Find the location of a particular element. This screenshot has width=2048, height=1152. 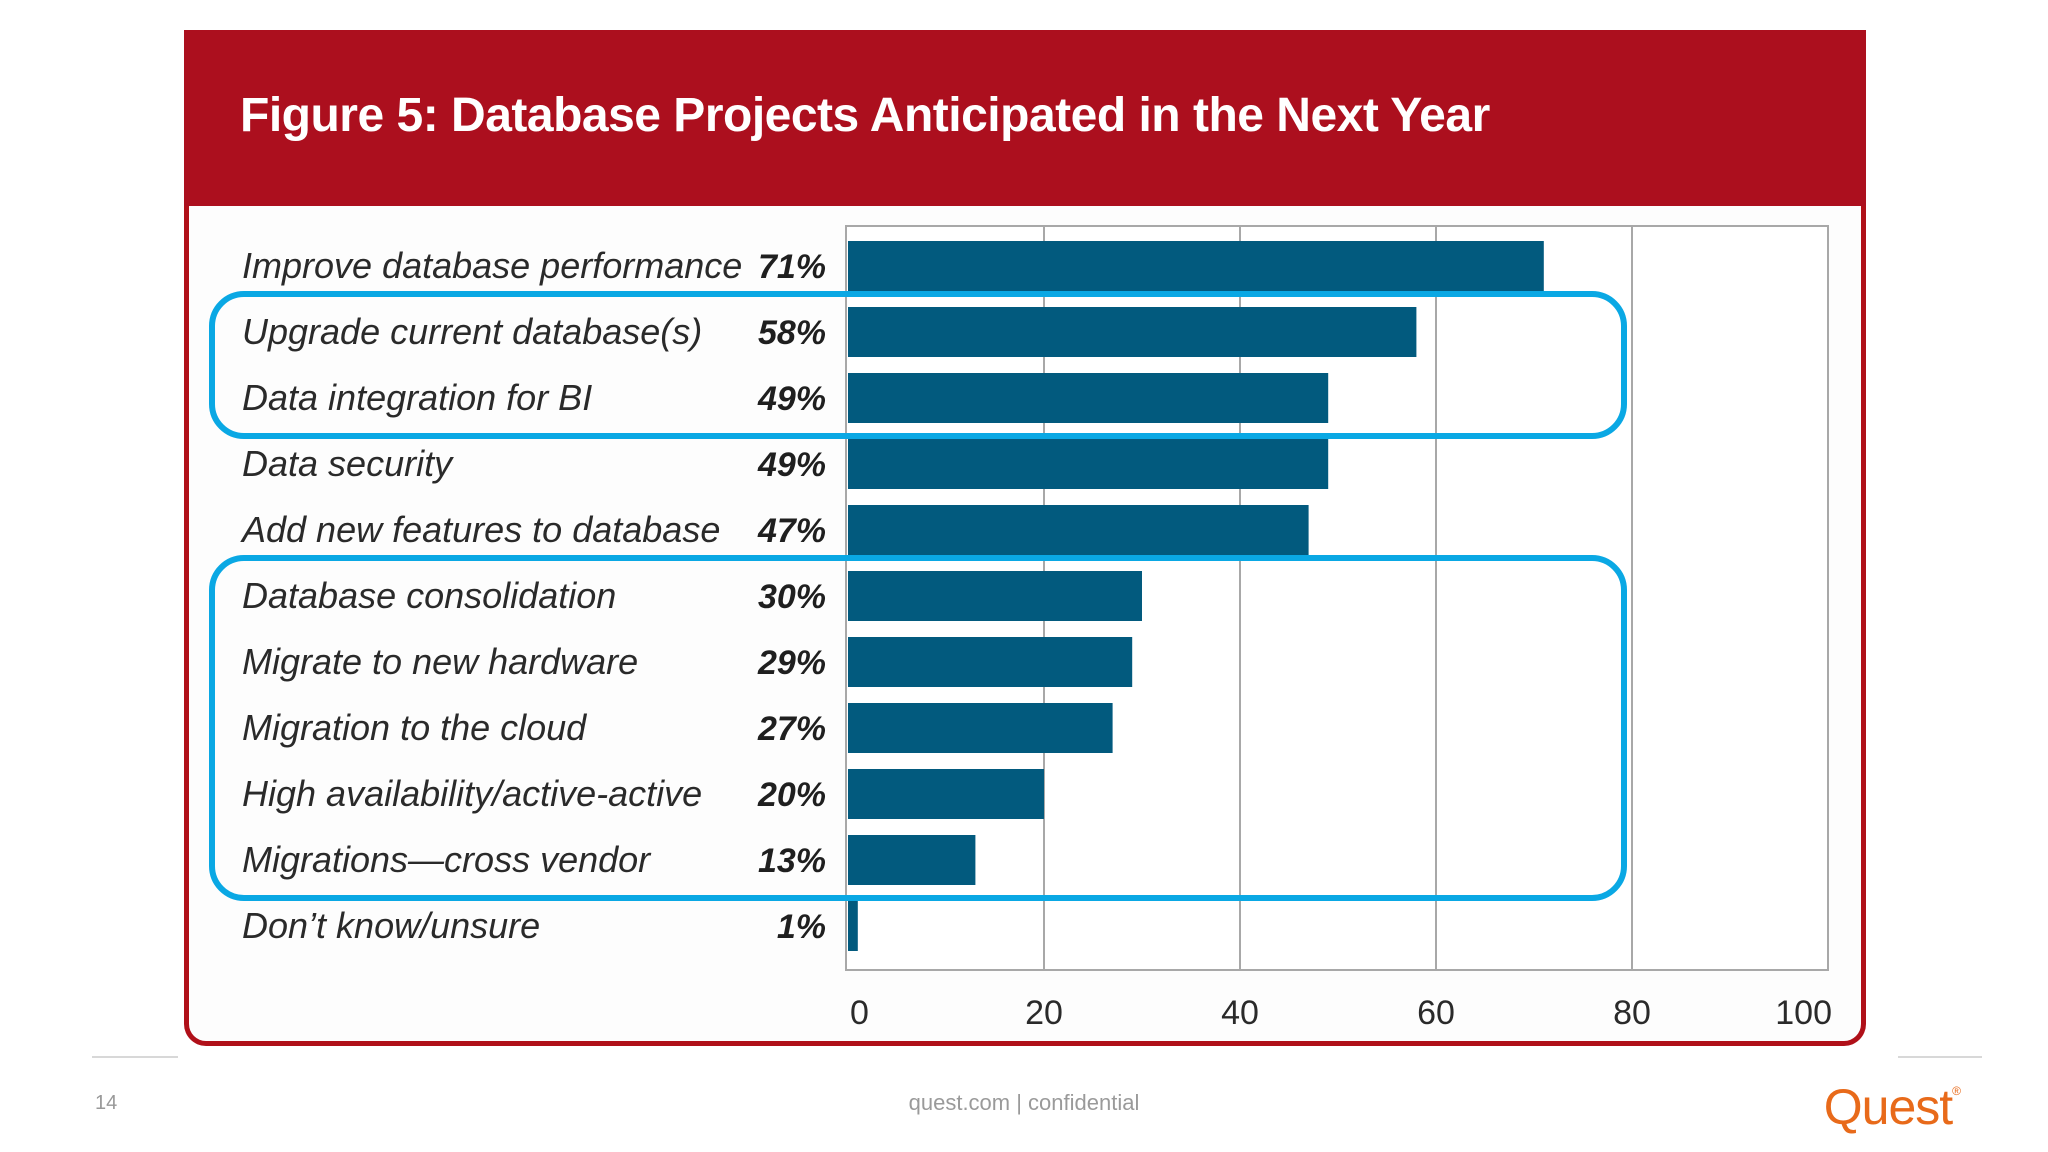

value-label: 30% is located at coordinates (792, 597).